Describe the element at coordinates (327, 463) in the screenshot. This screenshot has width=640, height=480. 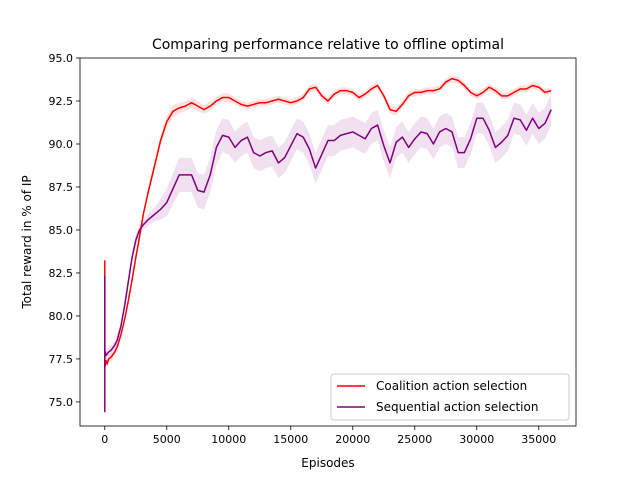
I see `x-axis-label: Episodes` at that location.